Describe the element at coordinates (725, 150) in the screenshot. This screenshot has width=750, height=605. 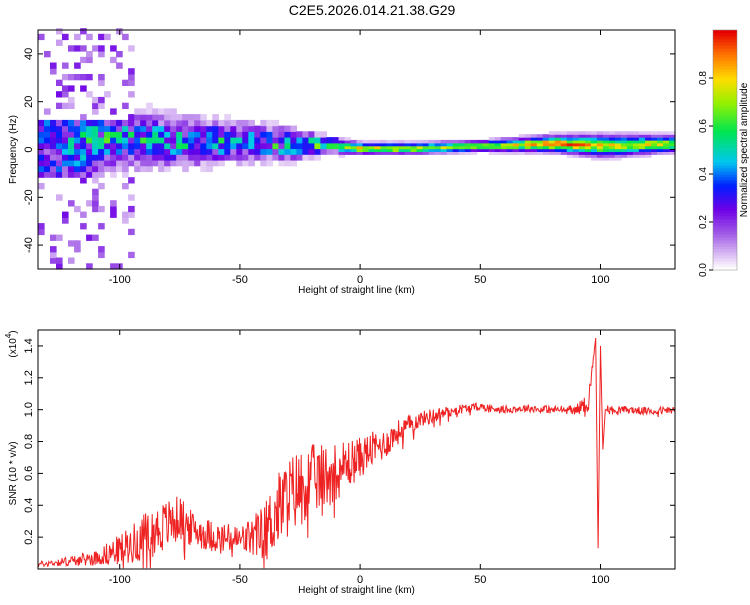
I see `colorbar-gradient` at that location.